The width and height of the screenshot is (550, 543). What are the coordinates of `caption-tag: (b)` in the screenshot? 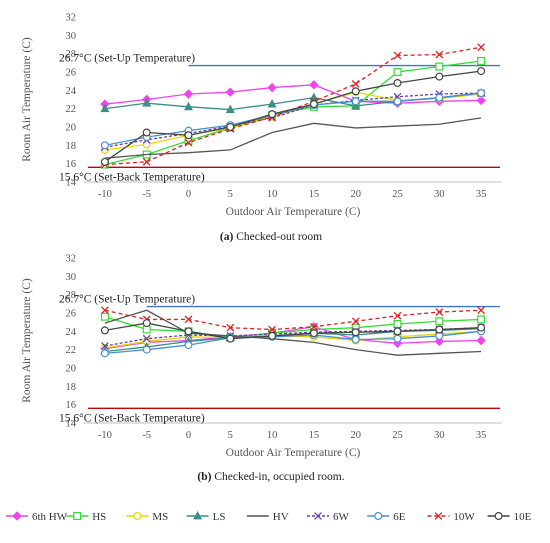 It's located at (204, 477).